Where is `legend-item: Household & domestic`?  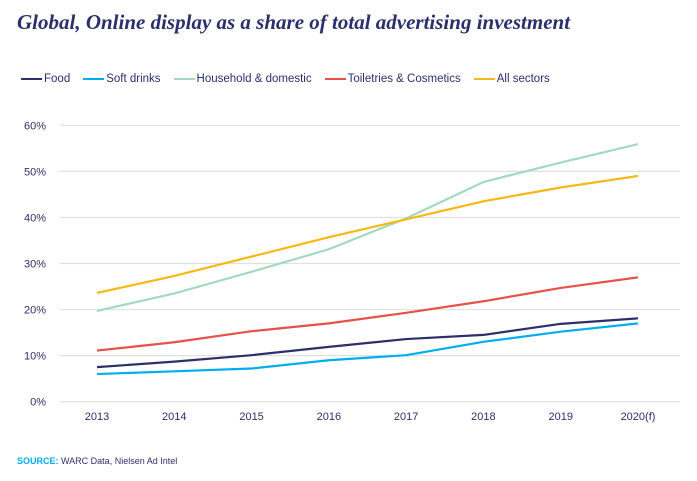
legend-item: Household & domestic is located at coordinates (242, 79).